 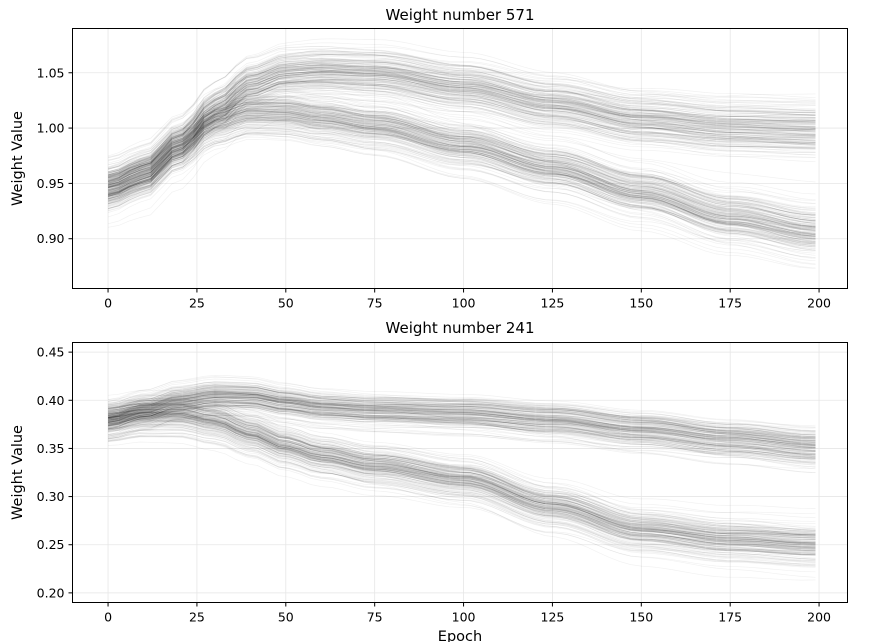 I want to click on x-tick-label: 100, so click(x=464, y=303).